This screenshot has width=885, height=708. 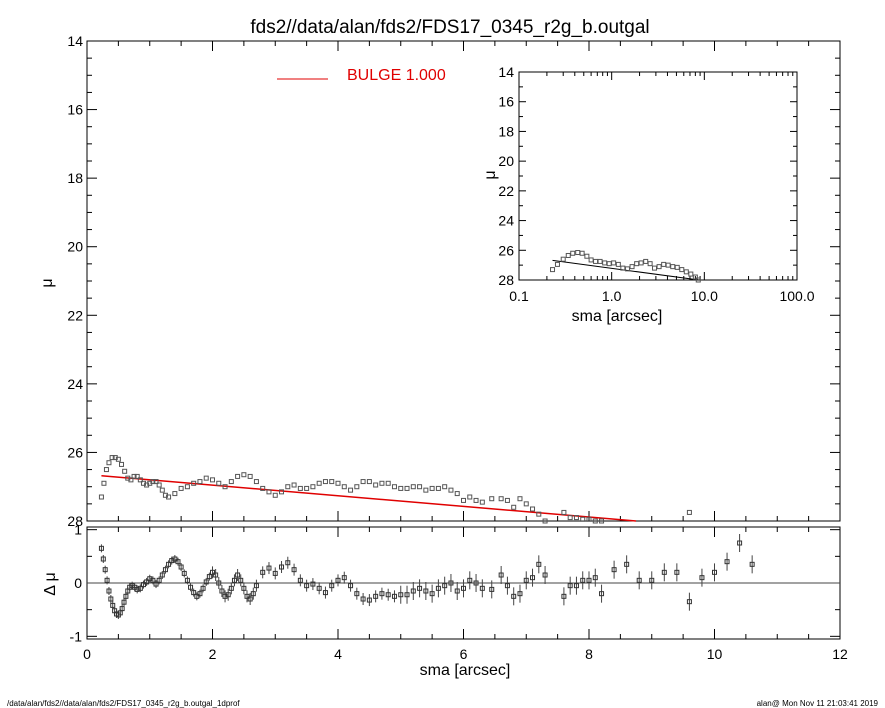 What do you see at coordinates (78, 530) in the screenshot?
I see `residual-y-tick-label: 1` at bounding box center [78, 530].